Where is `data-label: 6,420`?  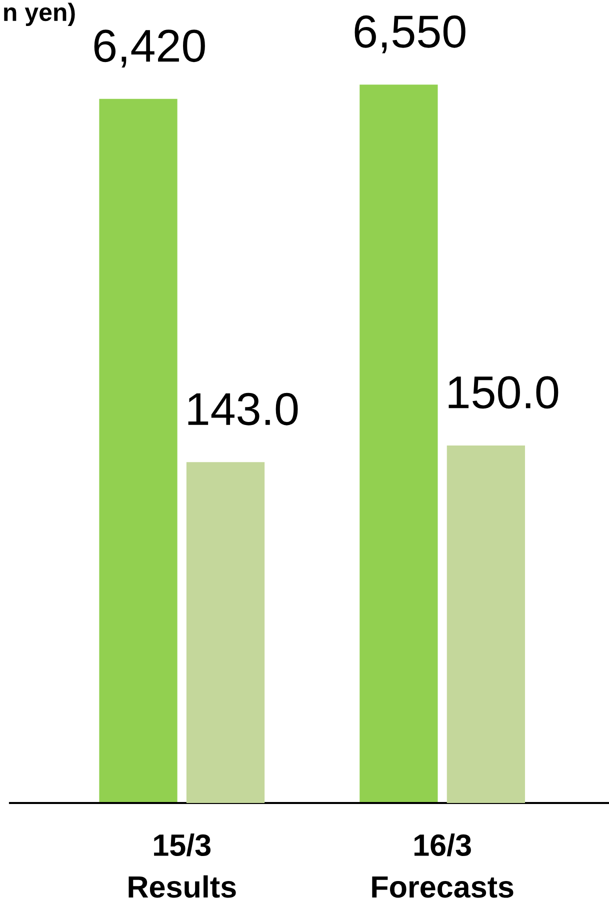 data-label: 6,420 is located at coordinates (149, 49).